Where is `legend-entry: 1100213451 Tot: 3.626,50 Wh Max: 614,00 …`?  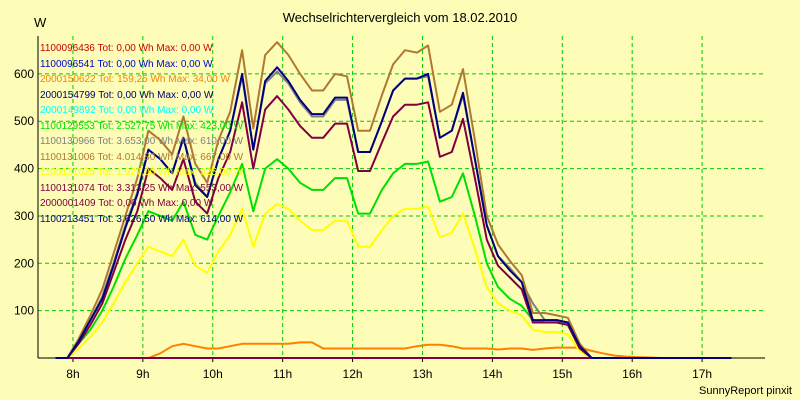 legend-entry: 1100213451 Tot: 3.626,50 Wh Max: 614,00 … is located at coordinates (142, 219).